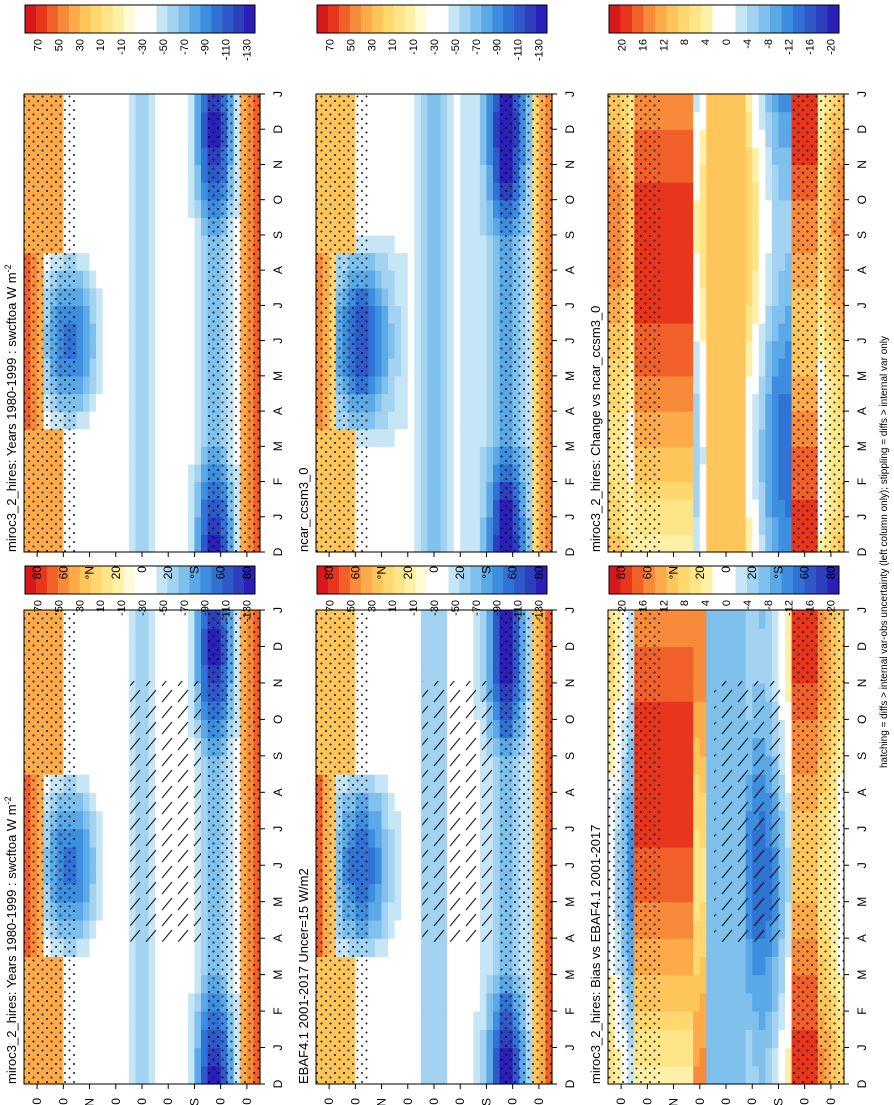 The height and width of the screenshot is (1105, 894). What do you see at coordinates (752, 1101) in the screenshot?
I see `lat-tick-label: 20` at bounding box center [752, 1101].